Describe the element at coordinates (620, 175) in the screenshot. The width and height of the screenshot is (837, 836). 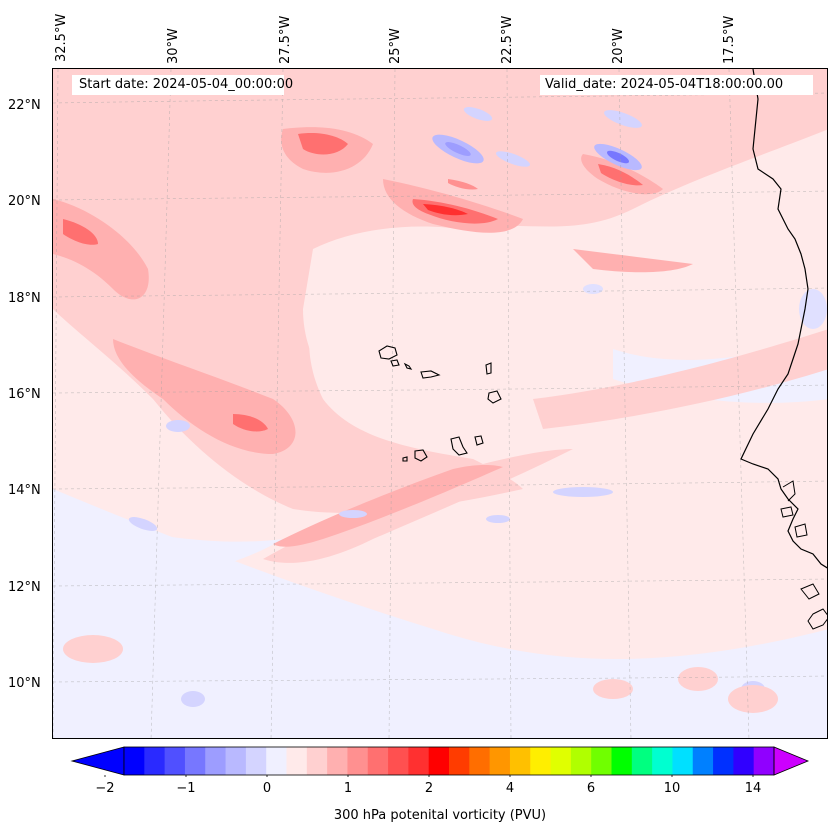
I see `pv-high-core-ne` at that location.